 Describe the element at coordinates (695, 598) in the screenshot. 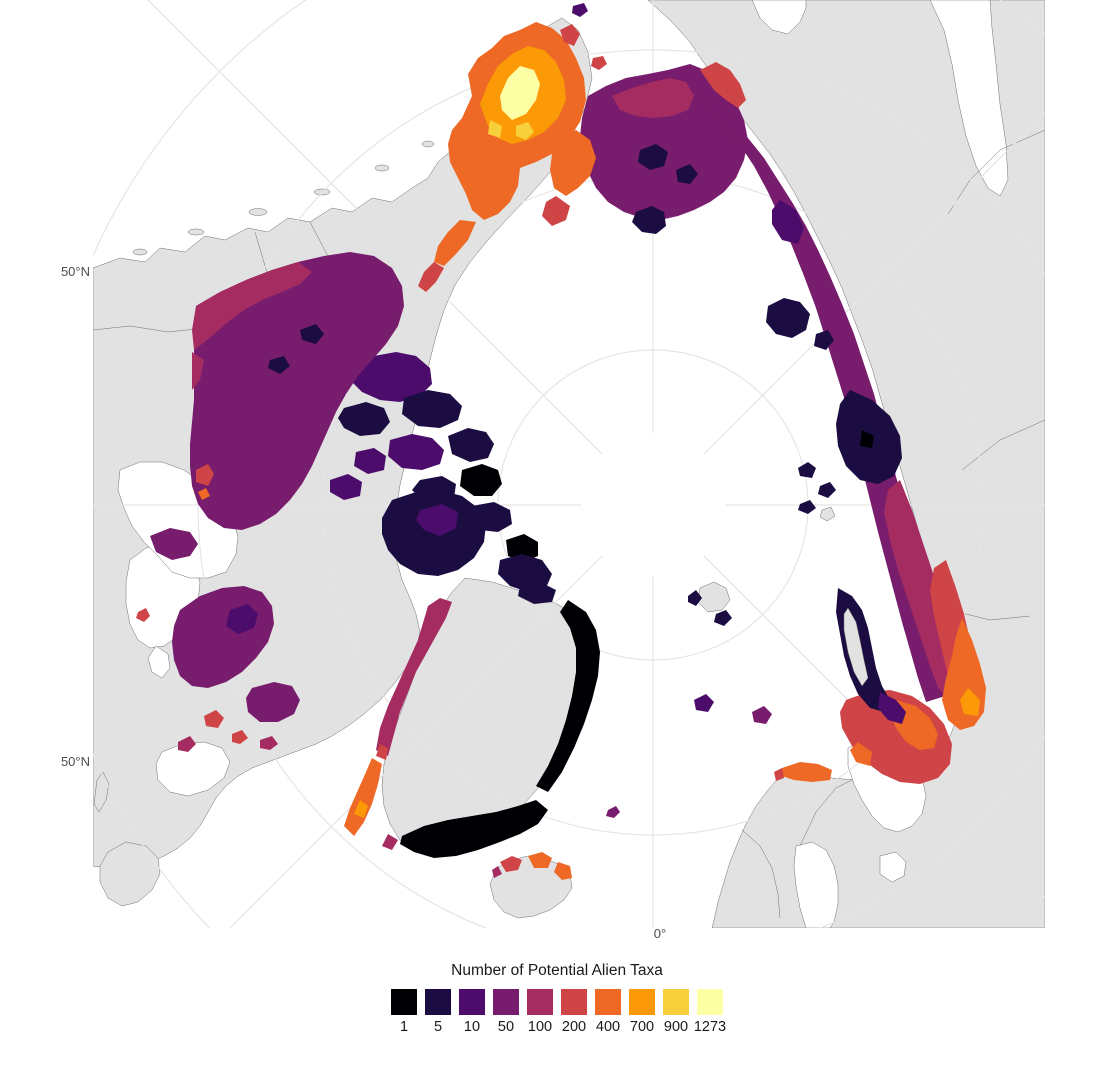

I see `region-svalbard-dark1` at that location.